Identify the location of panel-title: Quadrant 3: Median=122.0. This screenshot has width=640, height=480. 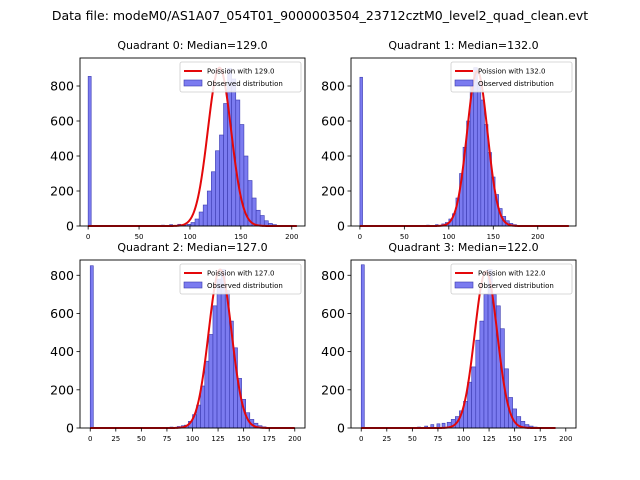
(463, 247).